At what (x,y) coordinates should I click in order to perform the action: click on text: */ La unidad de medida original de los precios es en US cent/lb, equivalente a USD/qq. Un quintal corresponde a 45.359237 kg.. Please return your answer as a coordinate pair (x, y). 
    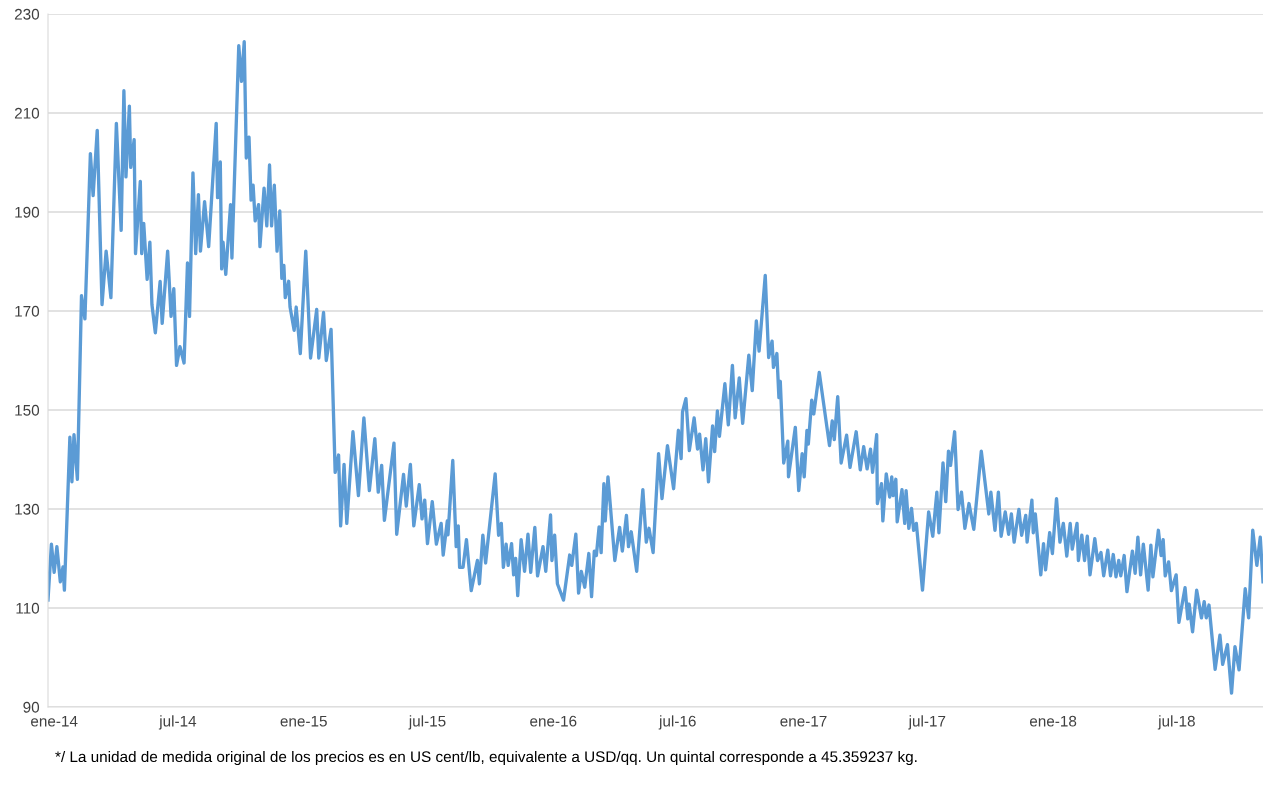
    Looking at the image, I should click on (486, 758).